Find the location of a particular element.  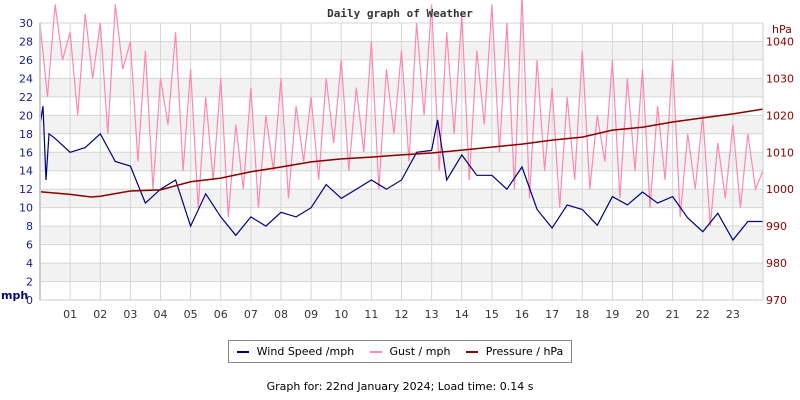

x-tick-label: 09 is located at coordinates (311, 314).